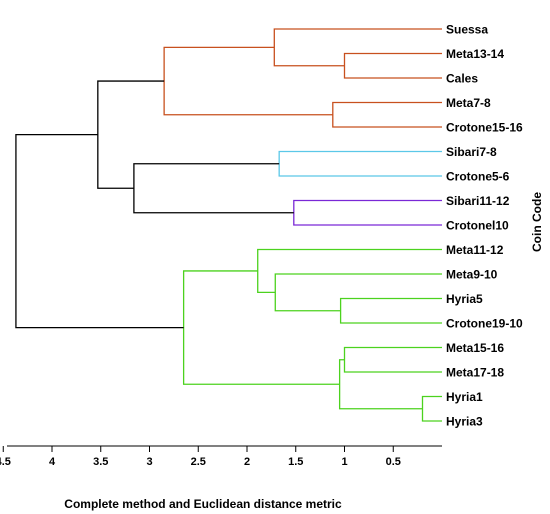  What do you see at coordinates (149, 462) in the screenshot?
I see `x-tick-label: 3` at bounding box center [149, 462].